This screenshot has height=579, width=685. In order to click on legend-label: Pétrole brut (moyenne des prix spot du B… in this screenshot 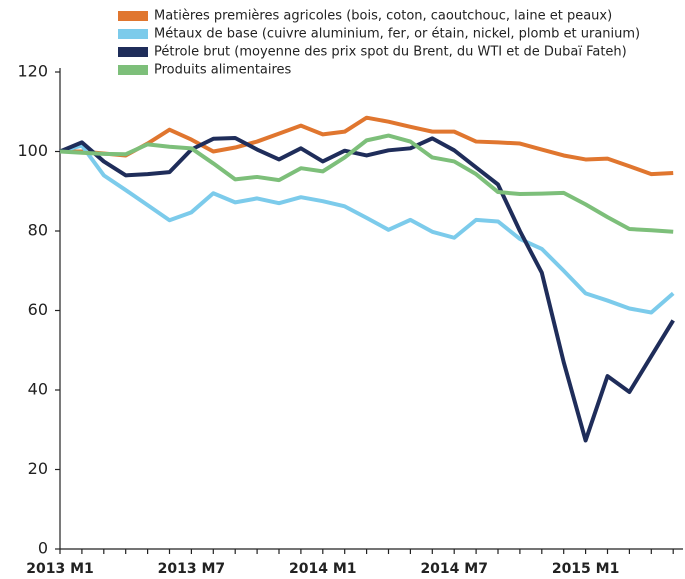, I will do `click(390, 52)`.